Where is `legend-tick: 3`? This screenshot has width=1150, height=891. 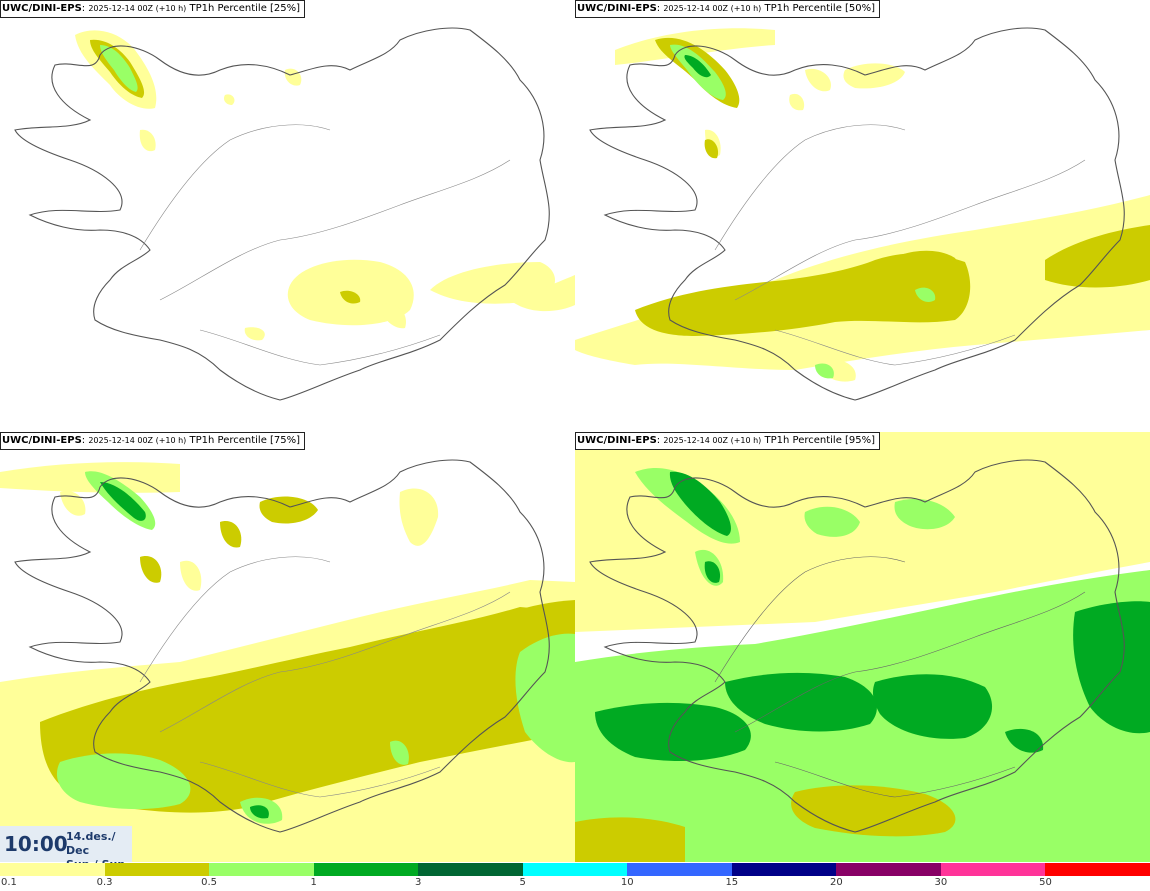
legend-tick: 3 is located at coordinates (418, 882).